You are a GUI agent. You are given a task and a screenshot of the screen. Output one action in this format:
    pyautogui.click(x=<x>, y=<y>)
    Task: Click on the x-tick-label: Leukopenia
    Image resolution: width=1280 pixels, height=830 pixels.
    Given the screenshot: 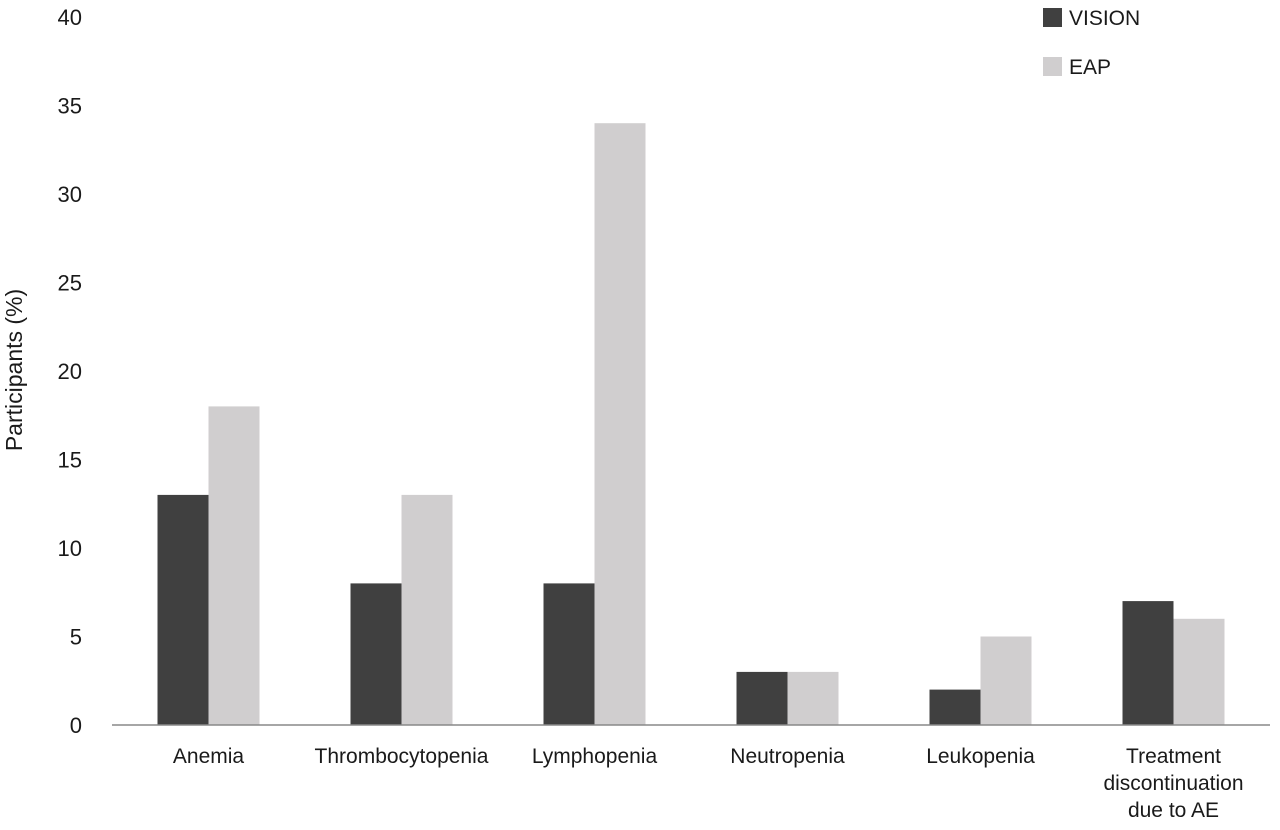 What is the action you would take?
    pyautogui.click(x=980, y=756)
    